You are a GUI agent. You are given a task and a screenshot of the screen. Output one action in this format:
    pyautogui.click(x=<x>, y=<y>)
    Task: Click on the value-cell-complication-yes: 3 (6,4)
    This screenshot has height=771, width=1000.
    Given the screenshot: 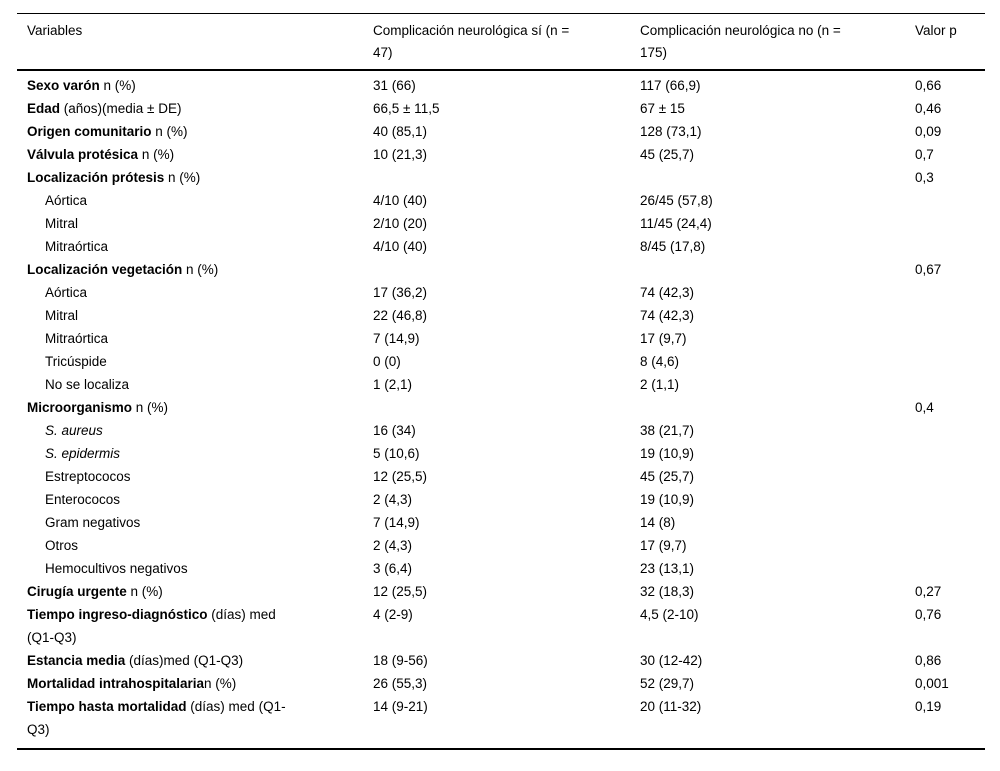 What is the action you would take?
    pyautogui.click(x=393, y=568)
    